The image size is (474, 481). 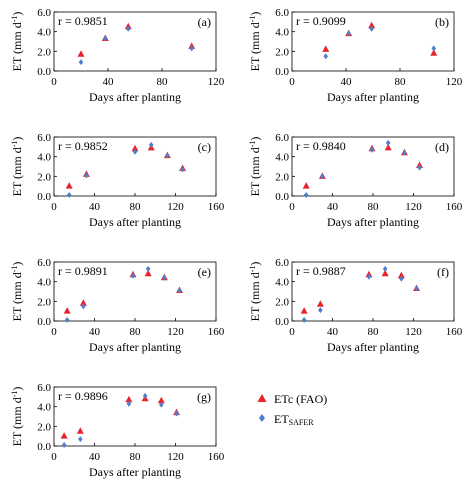 What do you see at coordinates (83, 396) in the screenshot?
I see `correlation-label: r = 0.9896` at bounding box center [83, 396].